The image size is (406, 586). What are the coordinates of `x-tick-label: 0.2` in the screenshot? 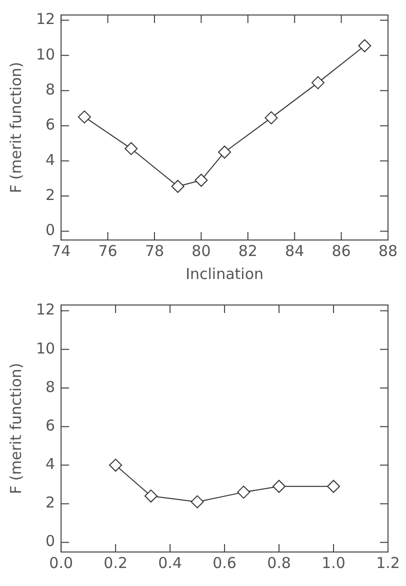 It's located at (116, 563).